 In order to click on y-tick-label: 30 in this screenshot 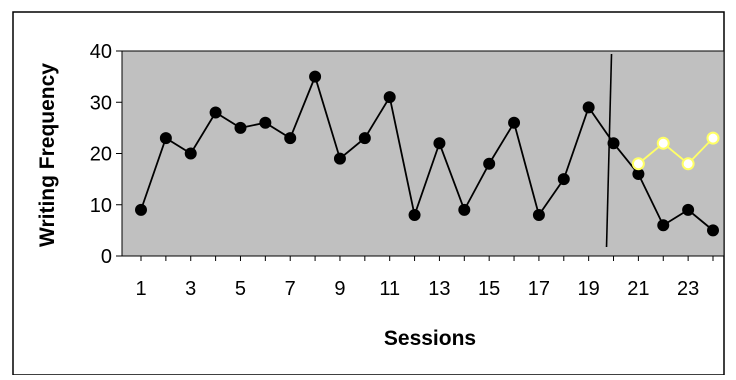, I will do `click(101, 103)`.